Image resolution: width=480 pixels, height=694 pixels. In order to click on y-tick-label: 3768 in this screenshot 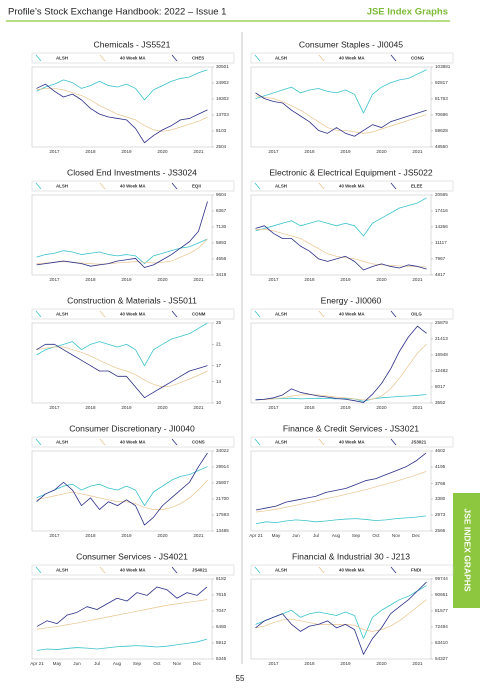, I will do `click(440, 483)`.